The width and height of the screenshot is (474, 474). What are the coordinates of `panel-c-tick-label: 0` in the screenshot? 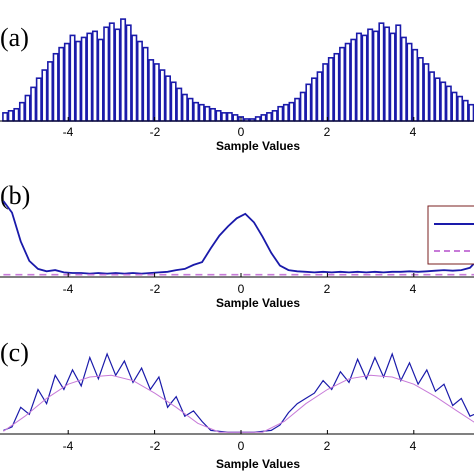 It's located at (241, 446).